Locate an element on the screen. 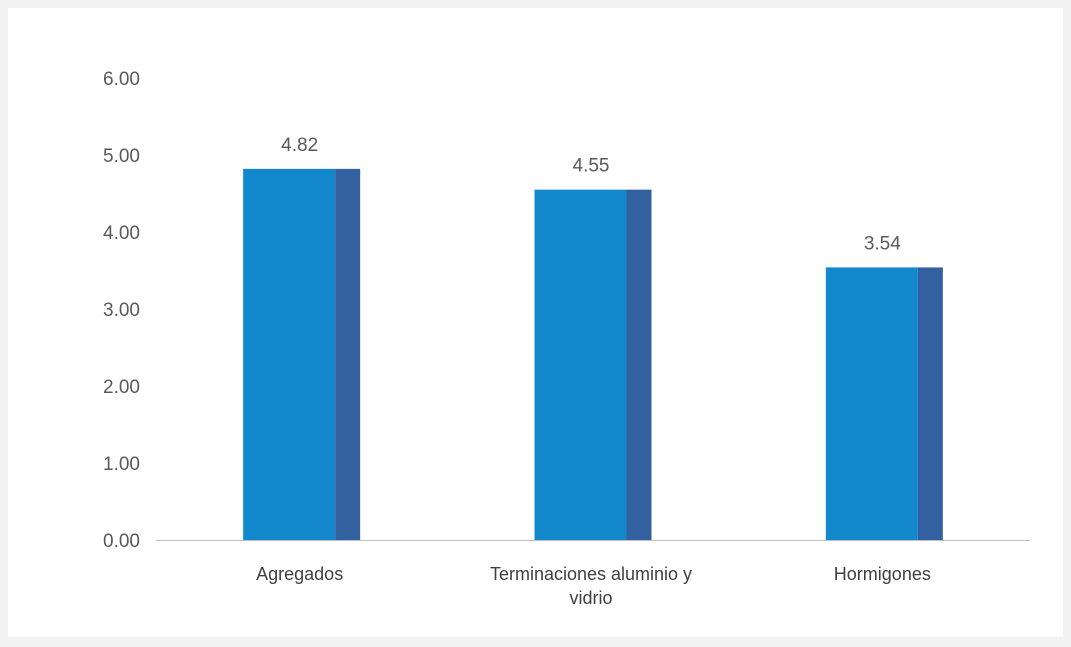  category-label: vidrio is located at coordinates (590, 598).